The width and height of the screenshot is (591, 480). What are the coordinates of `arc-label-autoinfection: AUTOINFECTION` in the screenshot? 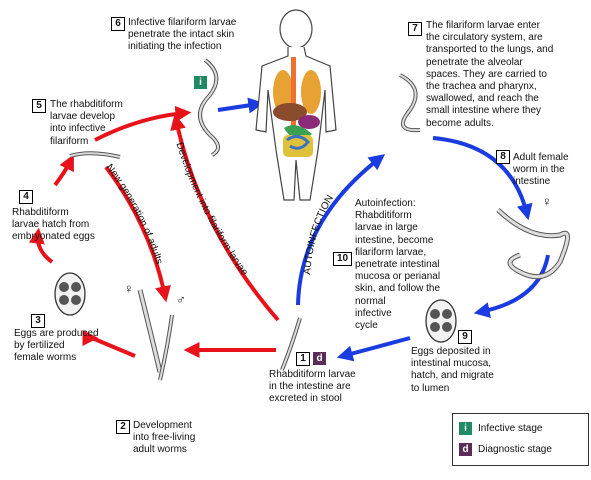 It's located at (319, 234).